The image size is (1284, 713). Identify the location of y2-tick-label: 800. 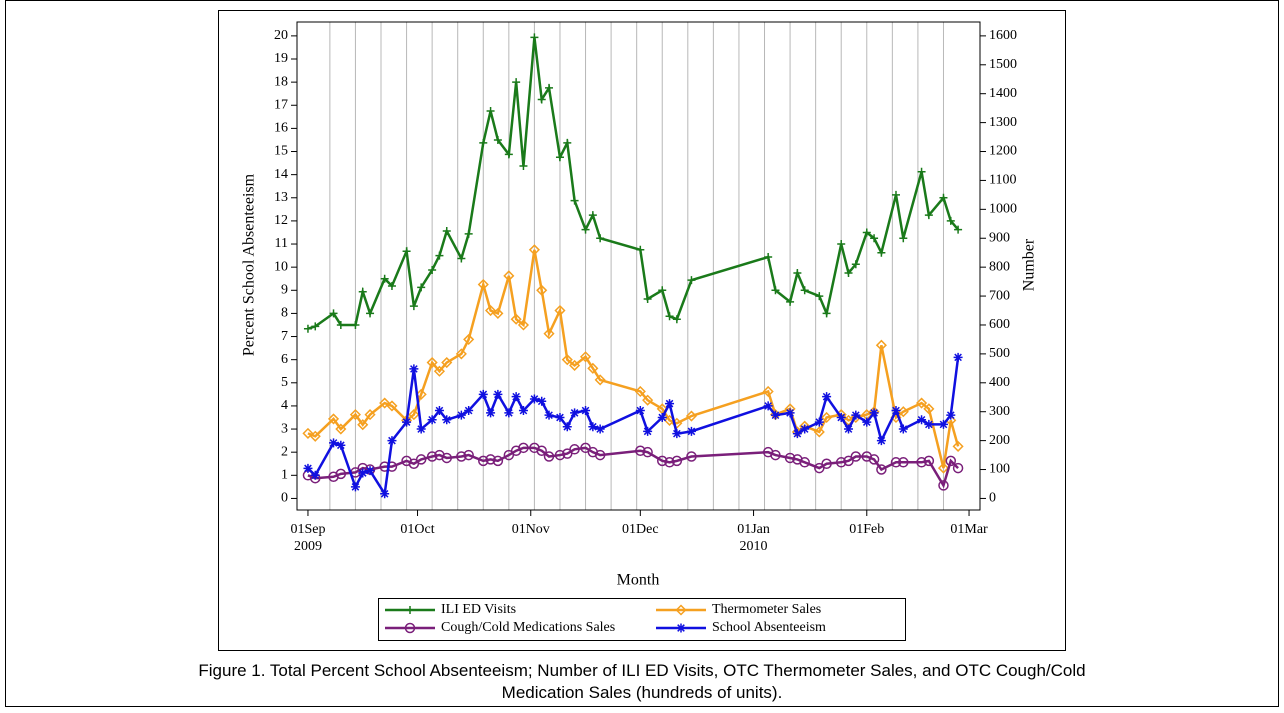
(999, 266).